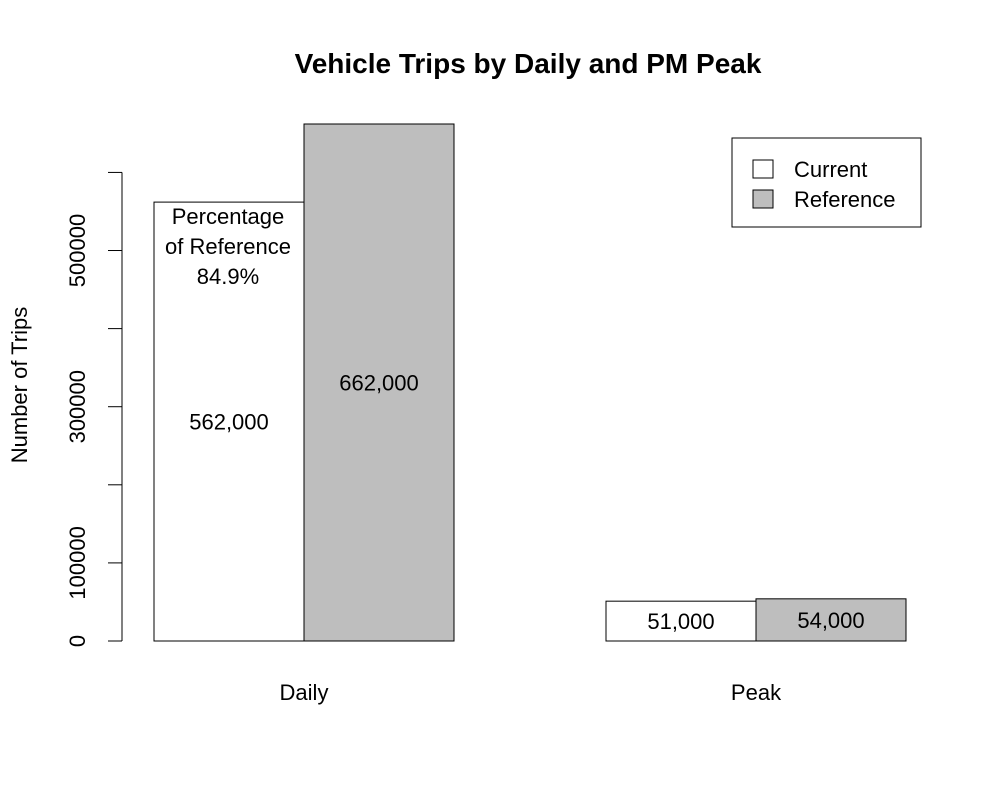 The width and height of the screenshot is (1000, 800). I want to click on legend-label-reference: Reference, so click(845, 199).